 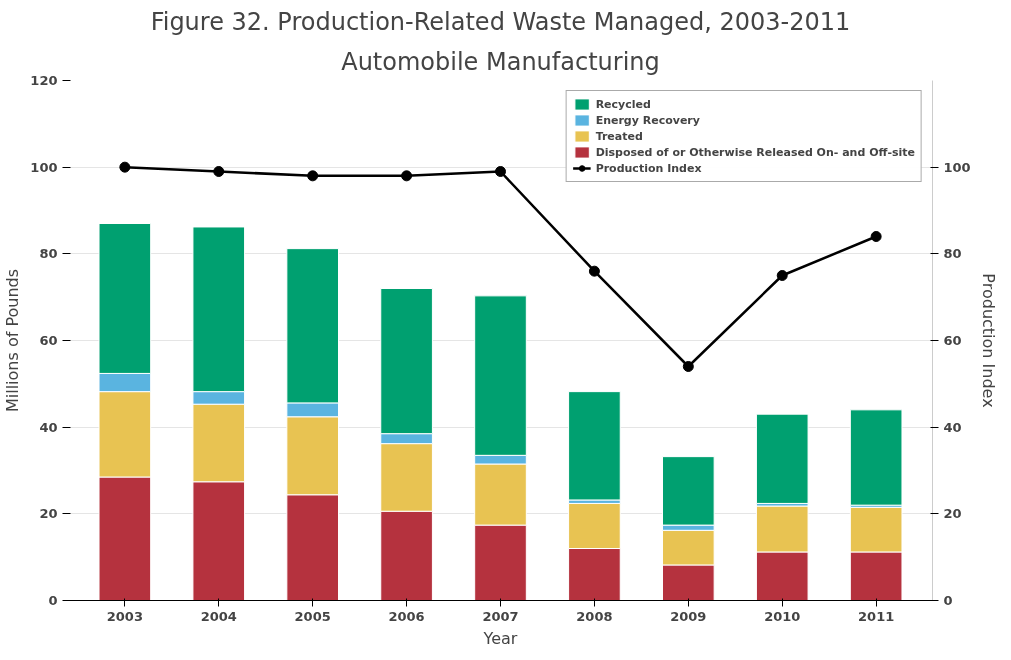 I want to click on x-tick-label: 2008, so click(x=594, y=616).